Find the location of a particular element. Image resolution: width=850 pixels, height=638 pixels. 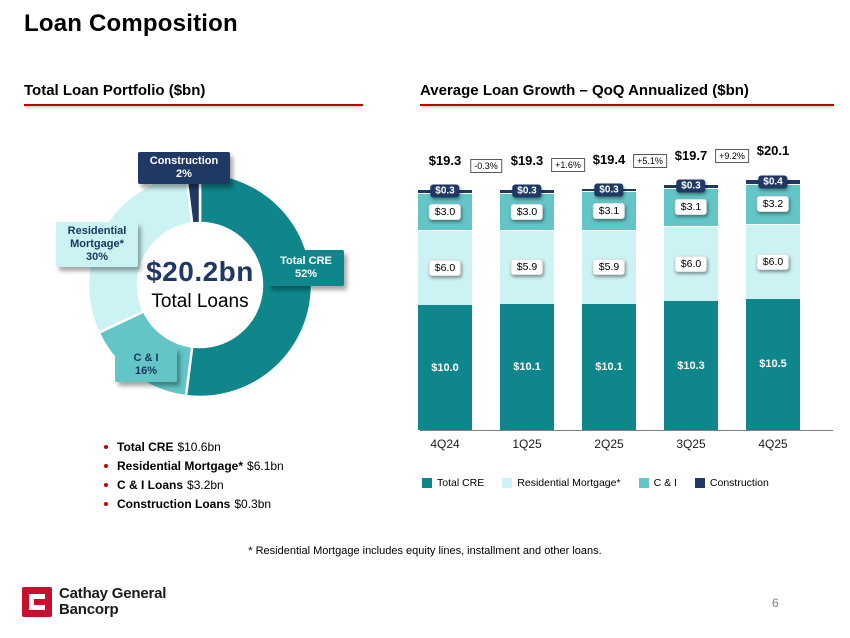

bar-segment-label: $10.0 is located at coordinates (445, 367).